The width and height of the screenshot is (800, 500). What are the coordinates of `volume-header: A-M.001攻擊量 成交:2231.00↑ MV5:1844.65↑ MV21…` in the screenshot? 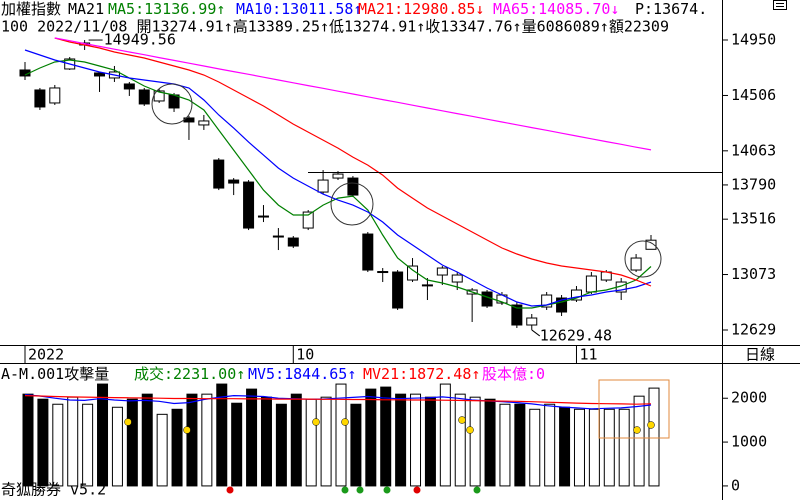 It's located at (273, 374).